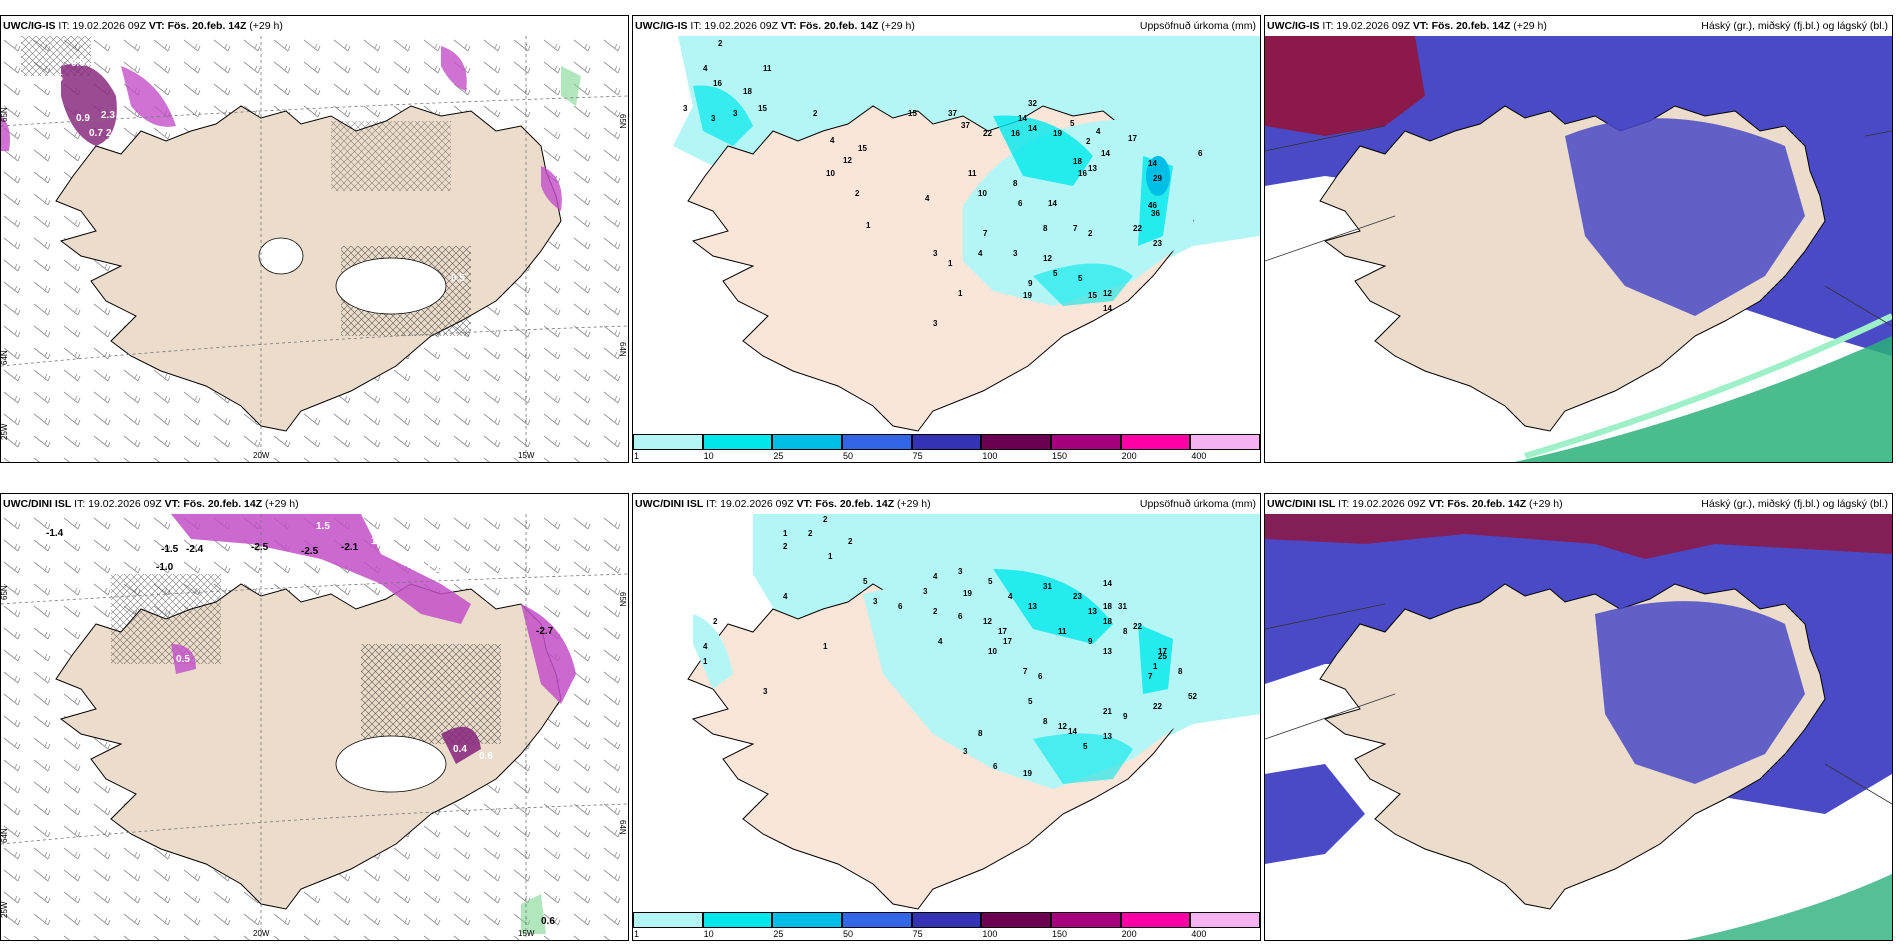 This screenshot has height=950, width=1900. What do you see at coordinates (1700, 692) in the screenshot?
I see `cloud-mid` at bounding box center [1700, 692].